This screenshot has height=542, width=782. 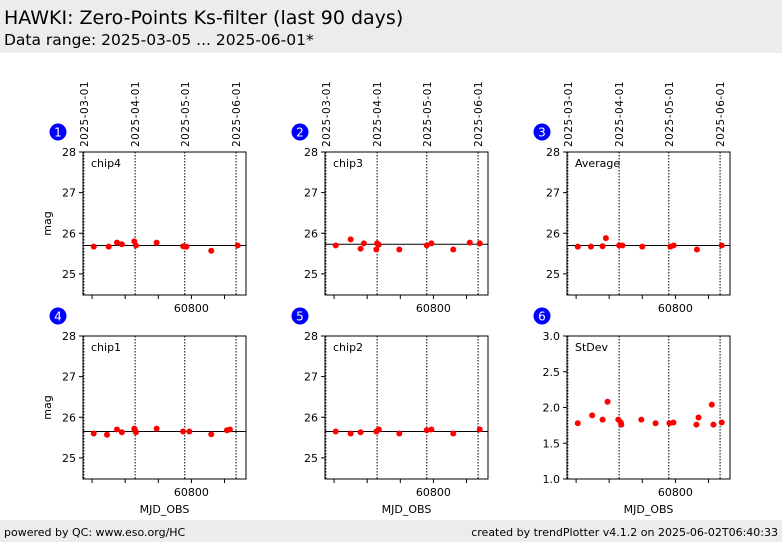 What do you see at coordinates (552, 336) in the screenshot?
I see `y-tick-label: 3.0` at bounding box center [552, 336].